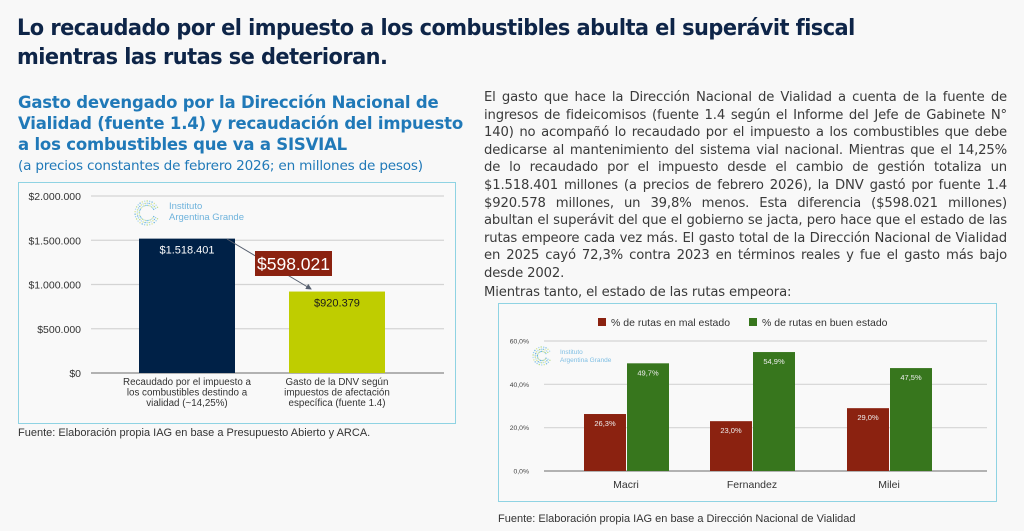 This screenshot has height=531, width=1024. Describe the element at coordinates (519, 428) in the screenshot. I see `y-tick-label: 20,0%` at that location.